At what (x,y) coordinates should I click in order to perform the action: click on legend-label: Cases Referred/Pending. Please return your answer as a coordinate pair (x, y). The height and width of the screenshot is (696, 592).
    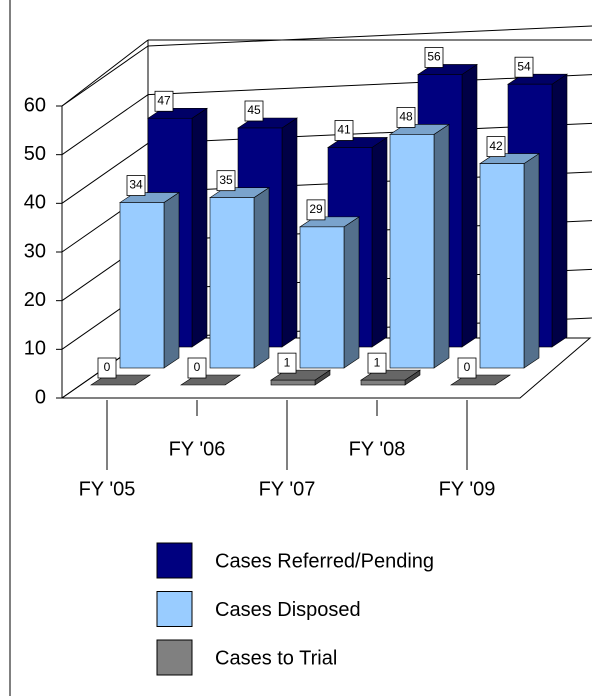
    Looking at the image, I should click on (324, 561).